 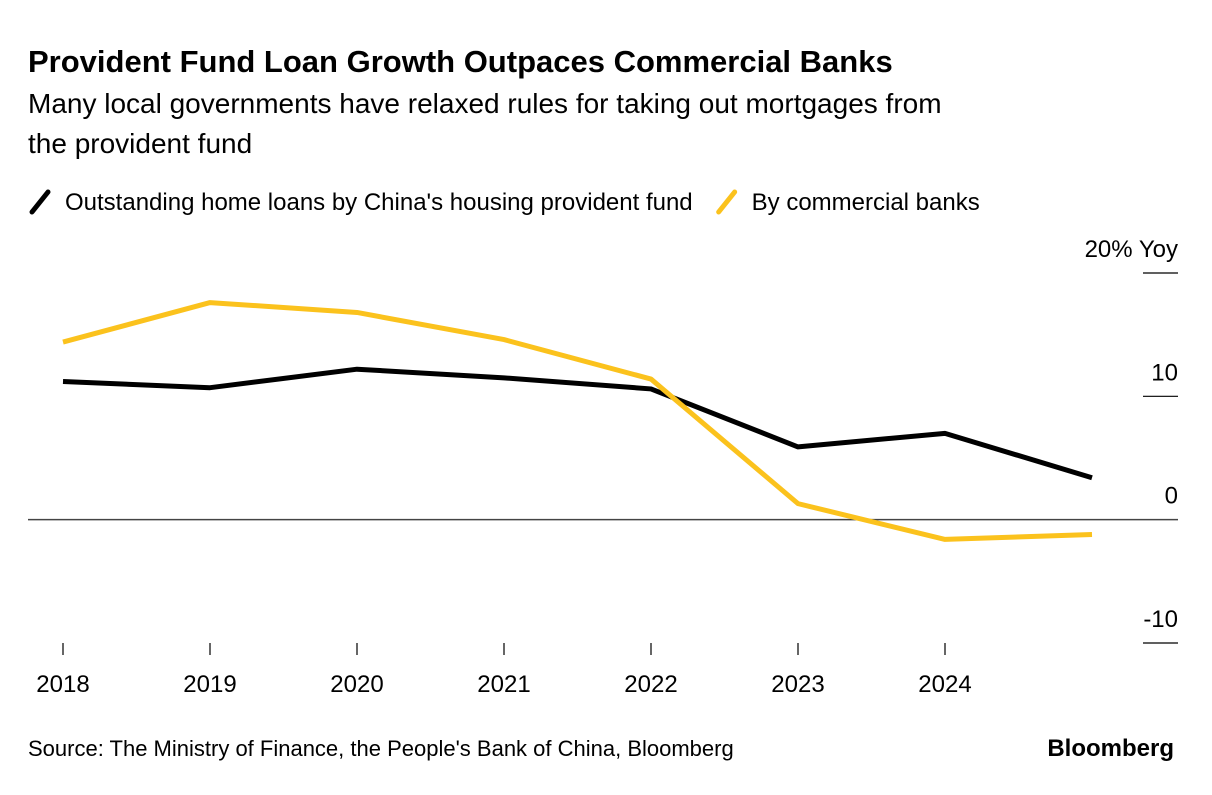 What do you see at coordinates (797, 684) in the screenshot?
I see `x-tick-label: 2023` at bounding box center [797, 684].